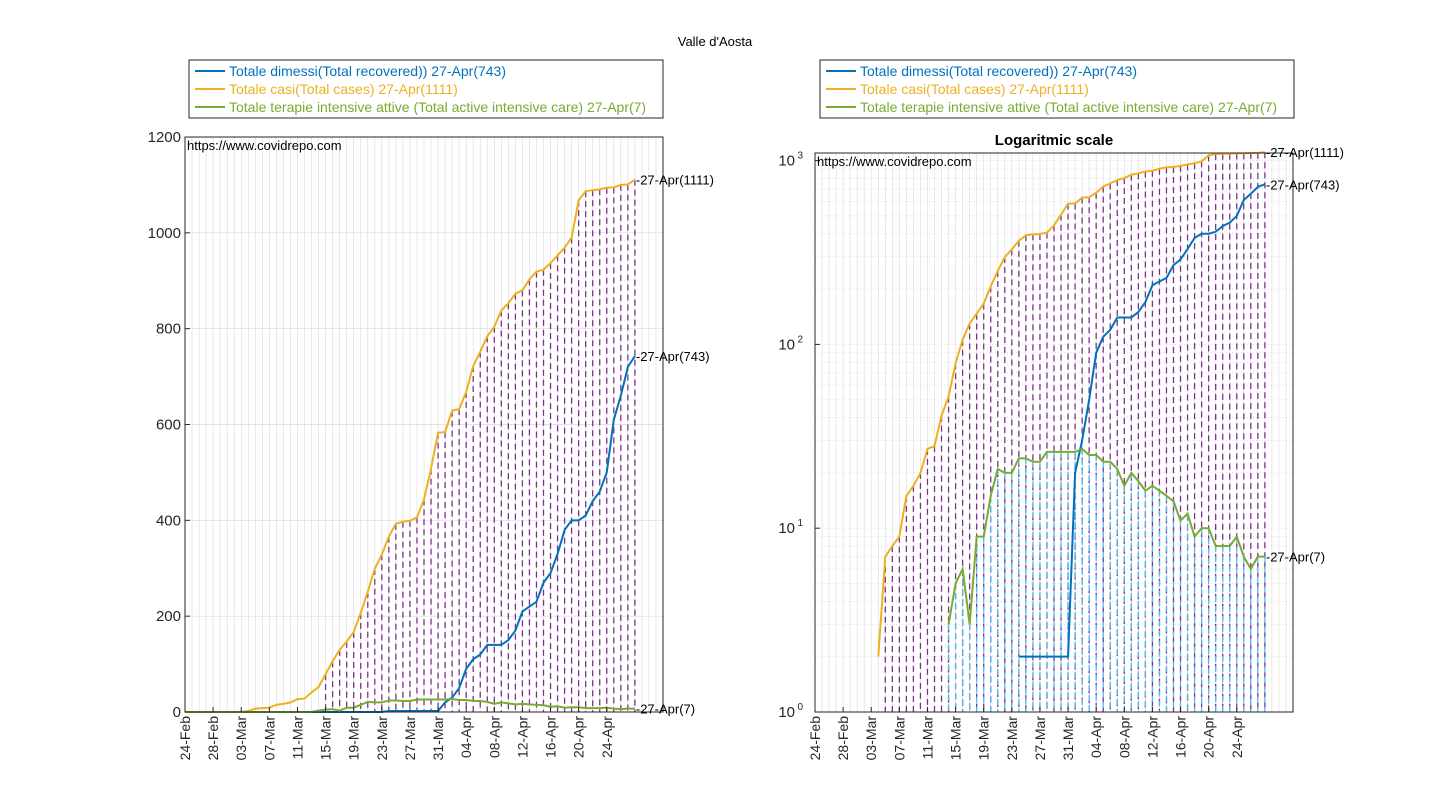 The height and width of the screenshot is (800, 1430). I want to click on y-tick-label: 600, so click(168, 425).